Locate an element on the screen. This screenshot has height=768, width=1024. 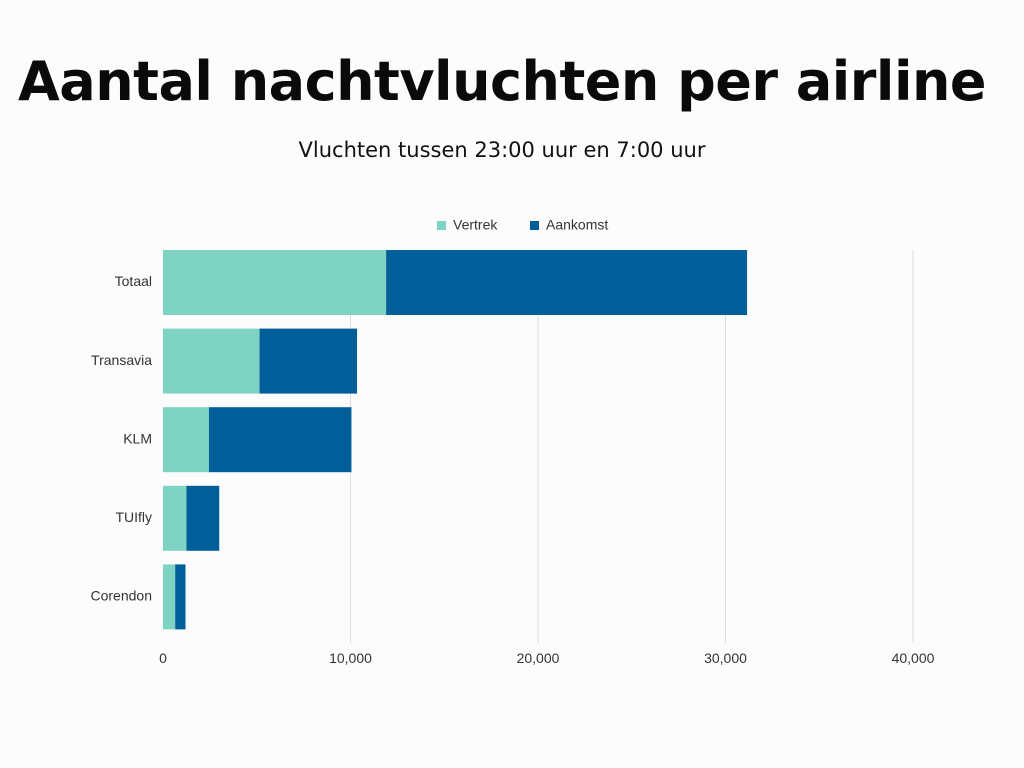
category-label: KLM is located at coordinates (137, 438).